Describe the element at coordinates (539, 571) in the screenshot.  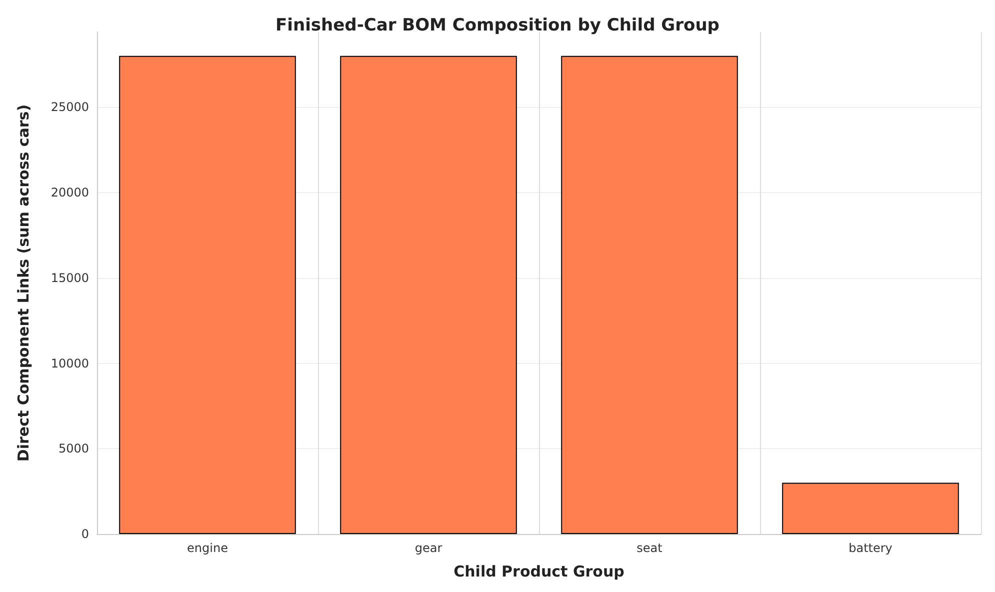
I see `x-axis-title: Child Product Group` at that location.